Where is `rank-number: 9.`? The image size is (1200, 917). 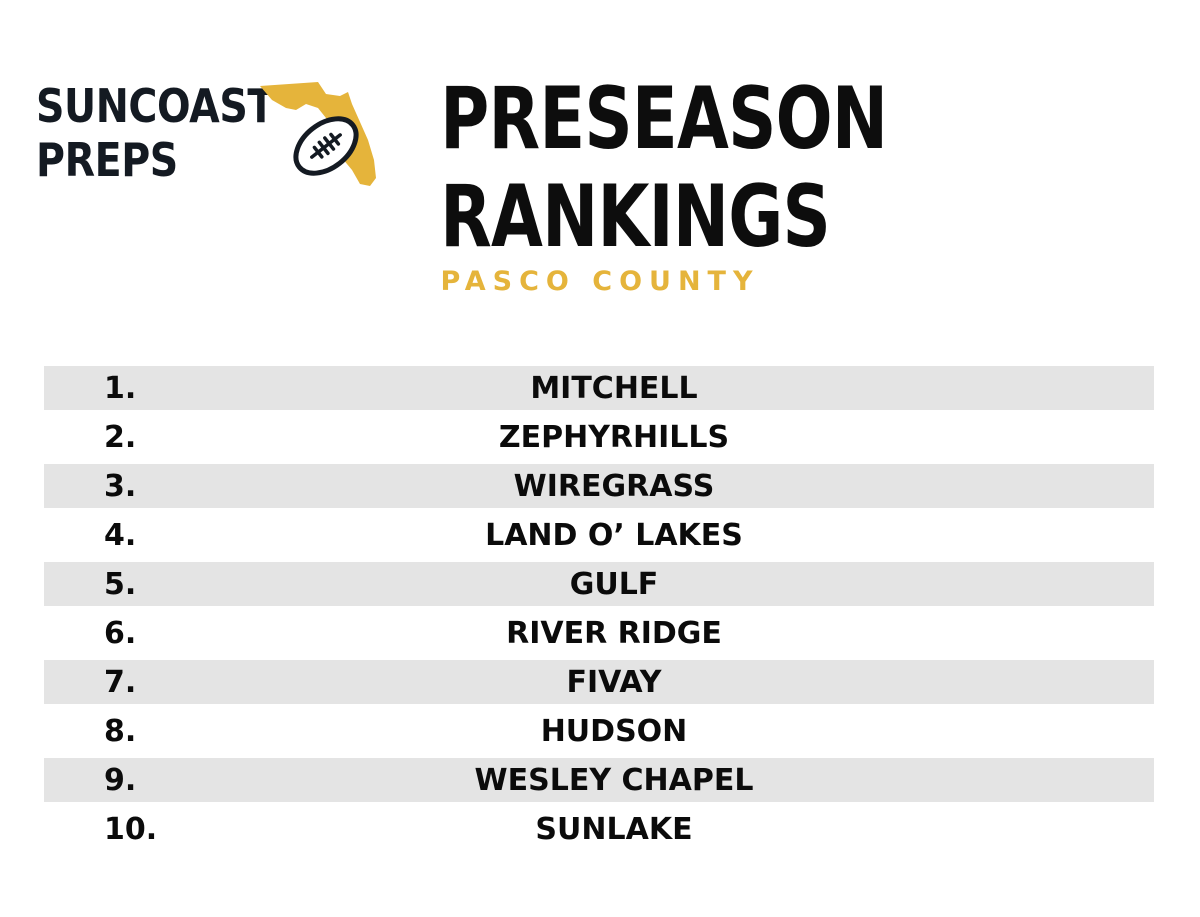 rank-number: 9. is located at coordinates (120, 780).